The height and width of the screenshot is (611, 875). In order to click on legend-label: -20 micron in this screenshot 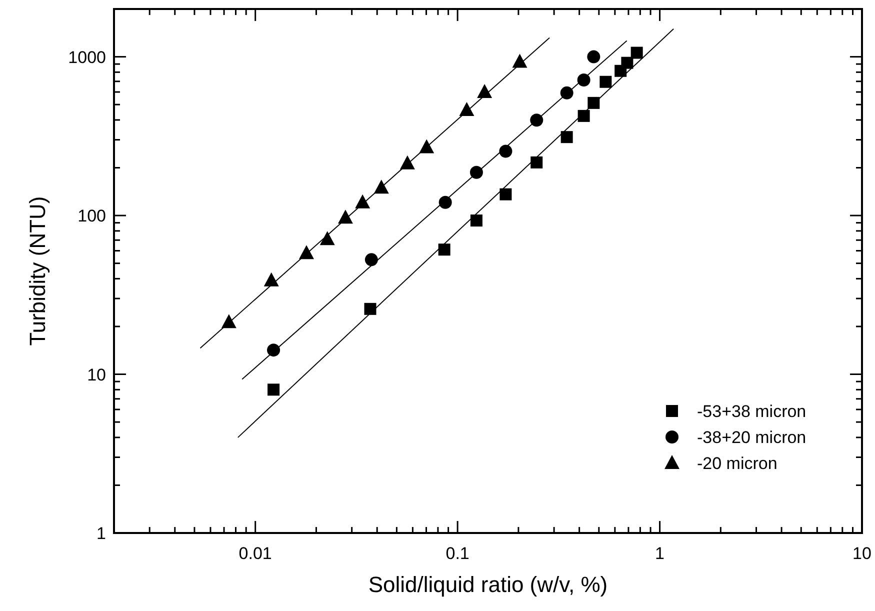, I will do `click(737, 463)`.